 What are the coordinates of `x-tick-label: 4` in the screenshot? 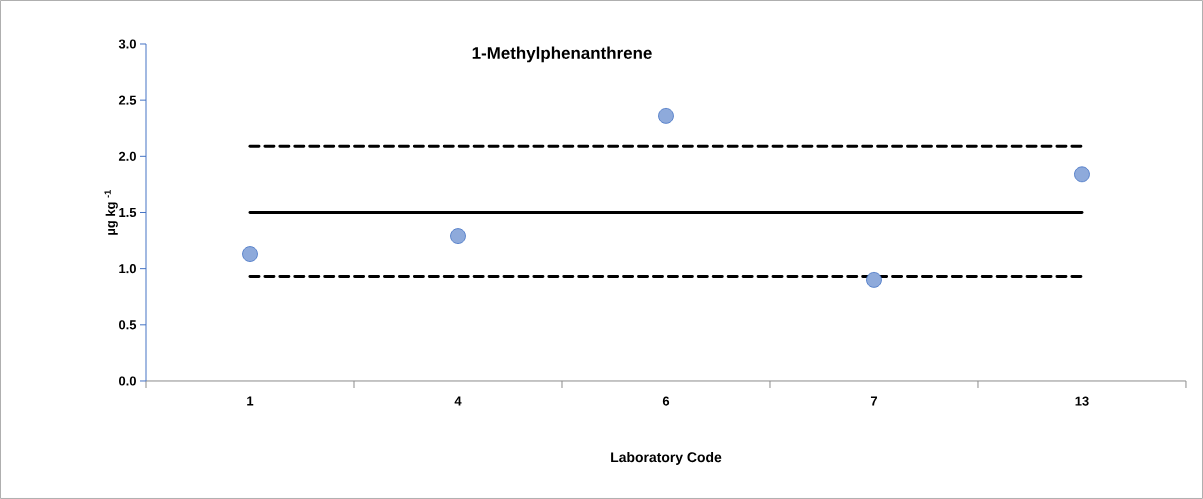 It's located at (458, 401).